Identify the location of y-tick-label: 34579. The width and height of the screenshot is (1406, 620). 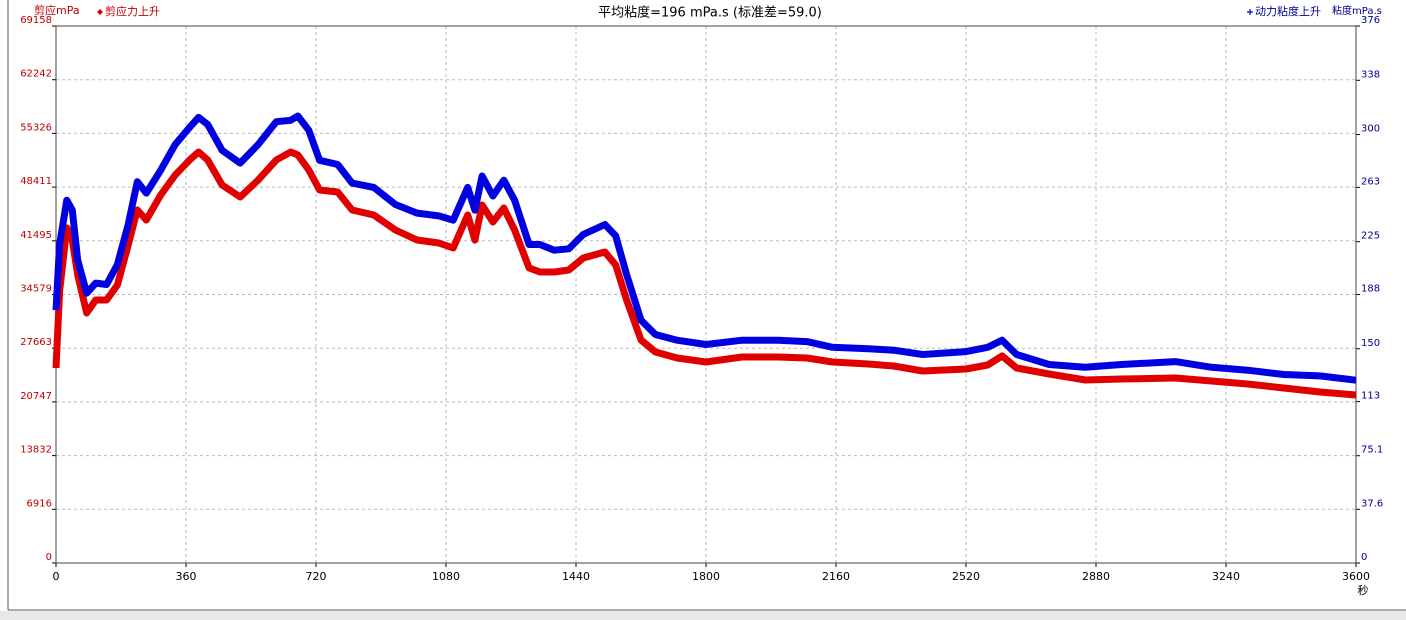
(36, 289).